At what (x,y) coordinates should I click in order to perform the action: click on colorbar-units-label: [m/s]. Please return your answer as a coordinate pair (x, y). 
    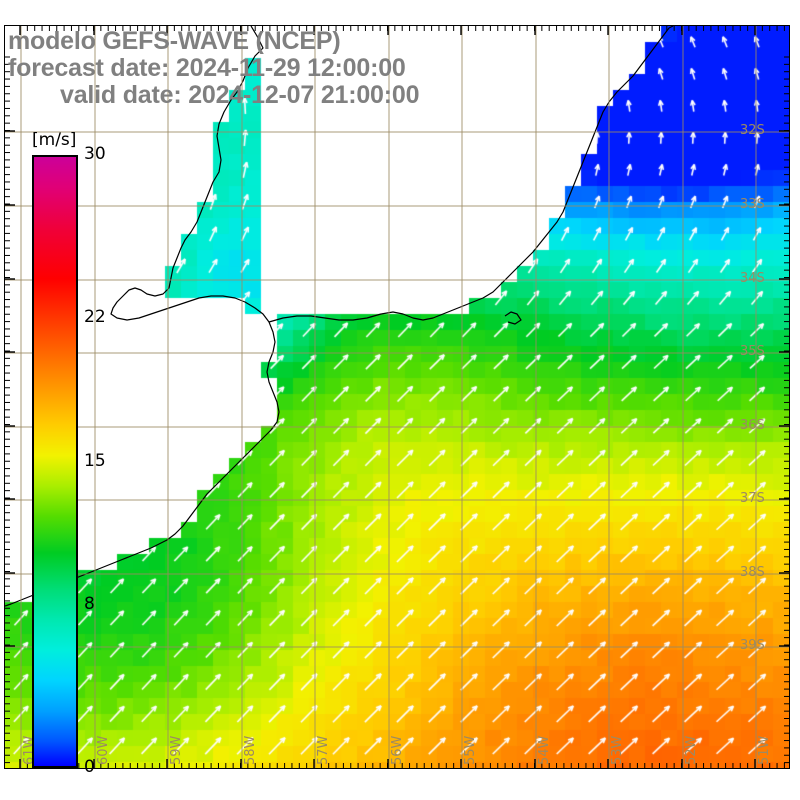
    Looking at the image, I should click on (54, 140).